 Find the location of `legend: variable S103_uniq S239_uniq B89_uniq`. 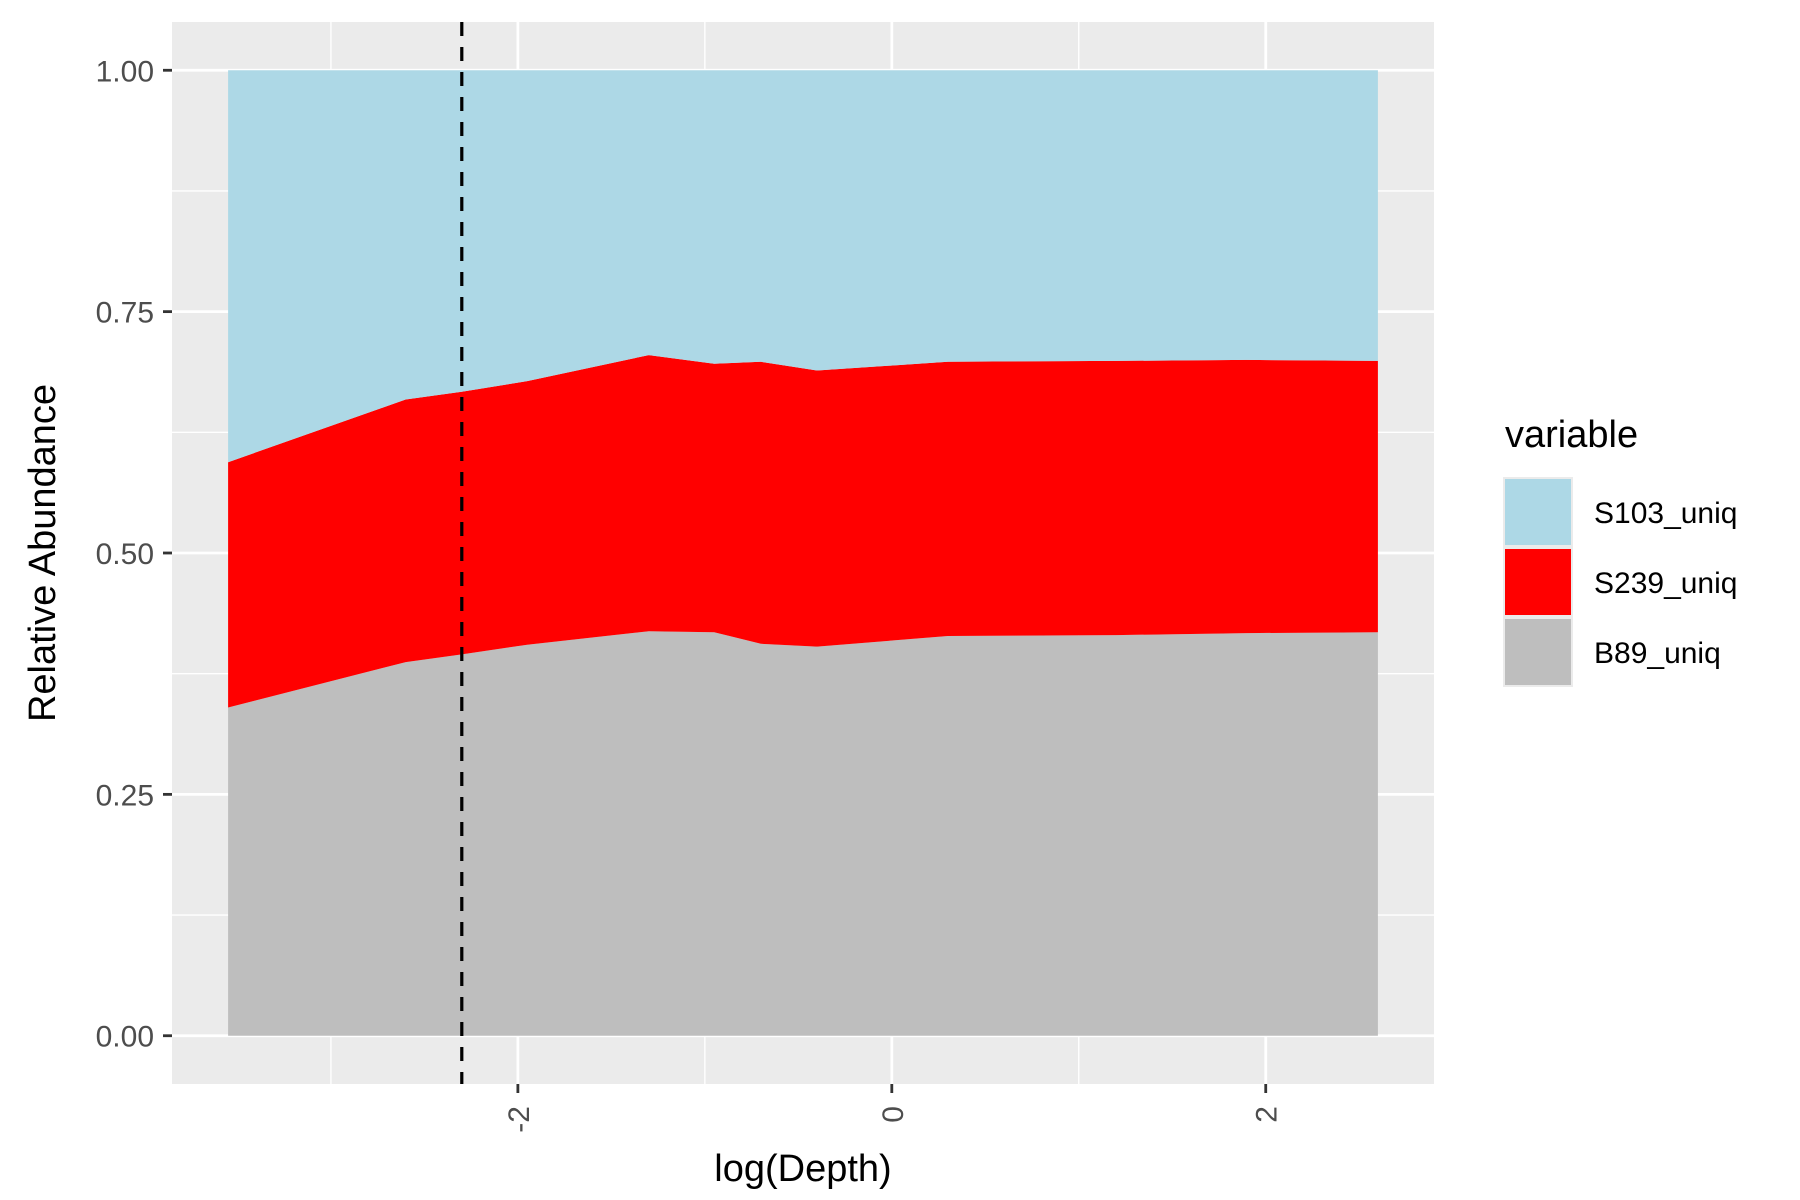

legend: variable S103_uniq S239_uniq B89_uniq is located at coordinates (1620, 550).